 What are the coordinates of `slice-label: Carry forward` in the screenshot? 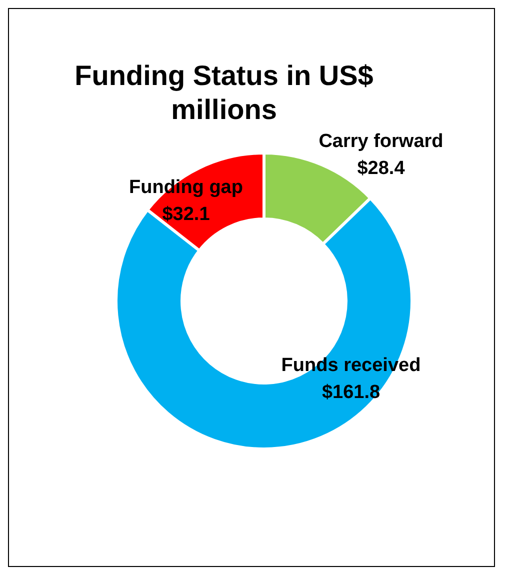 It's located at (381, 141).